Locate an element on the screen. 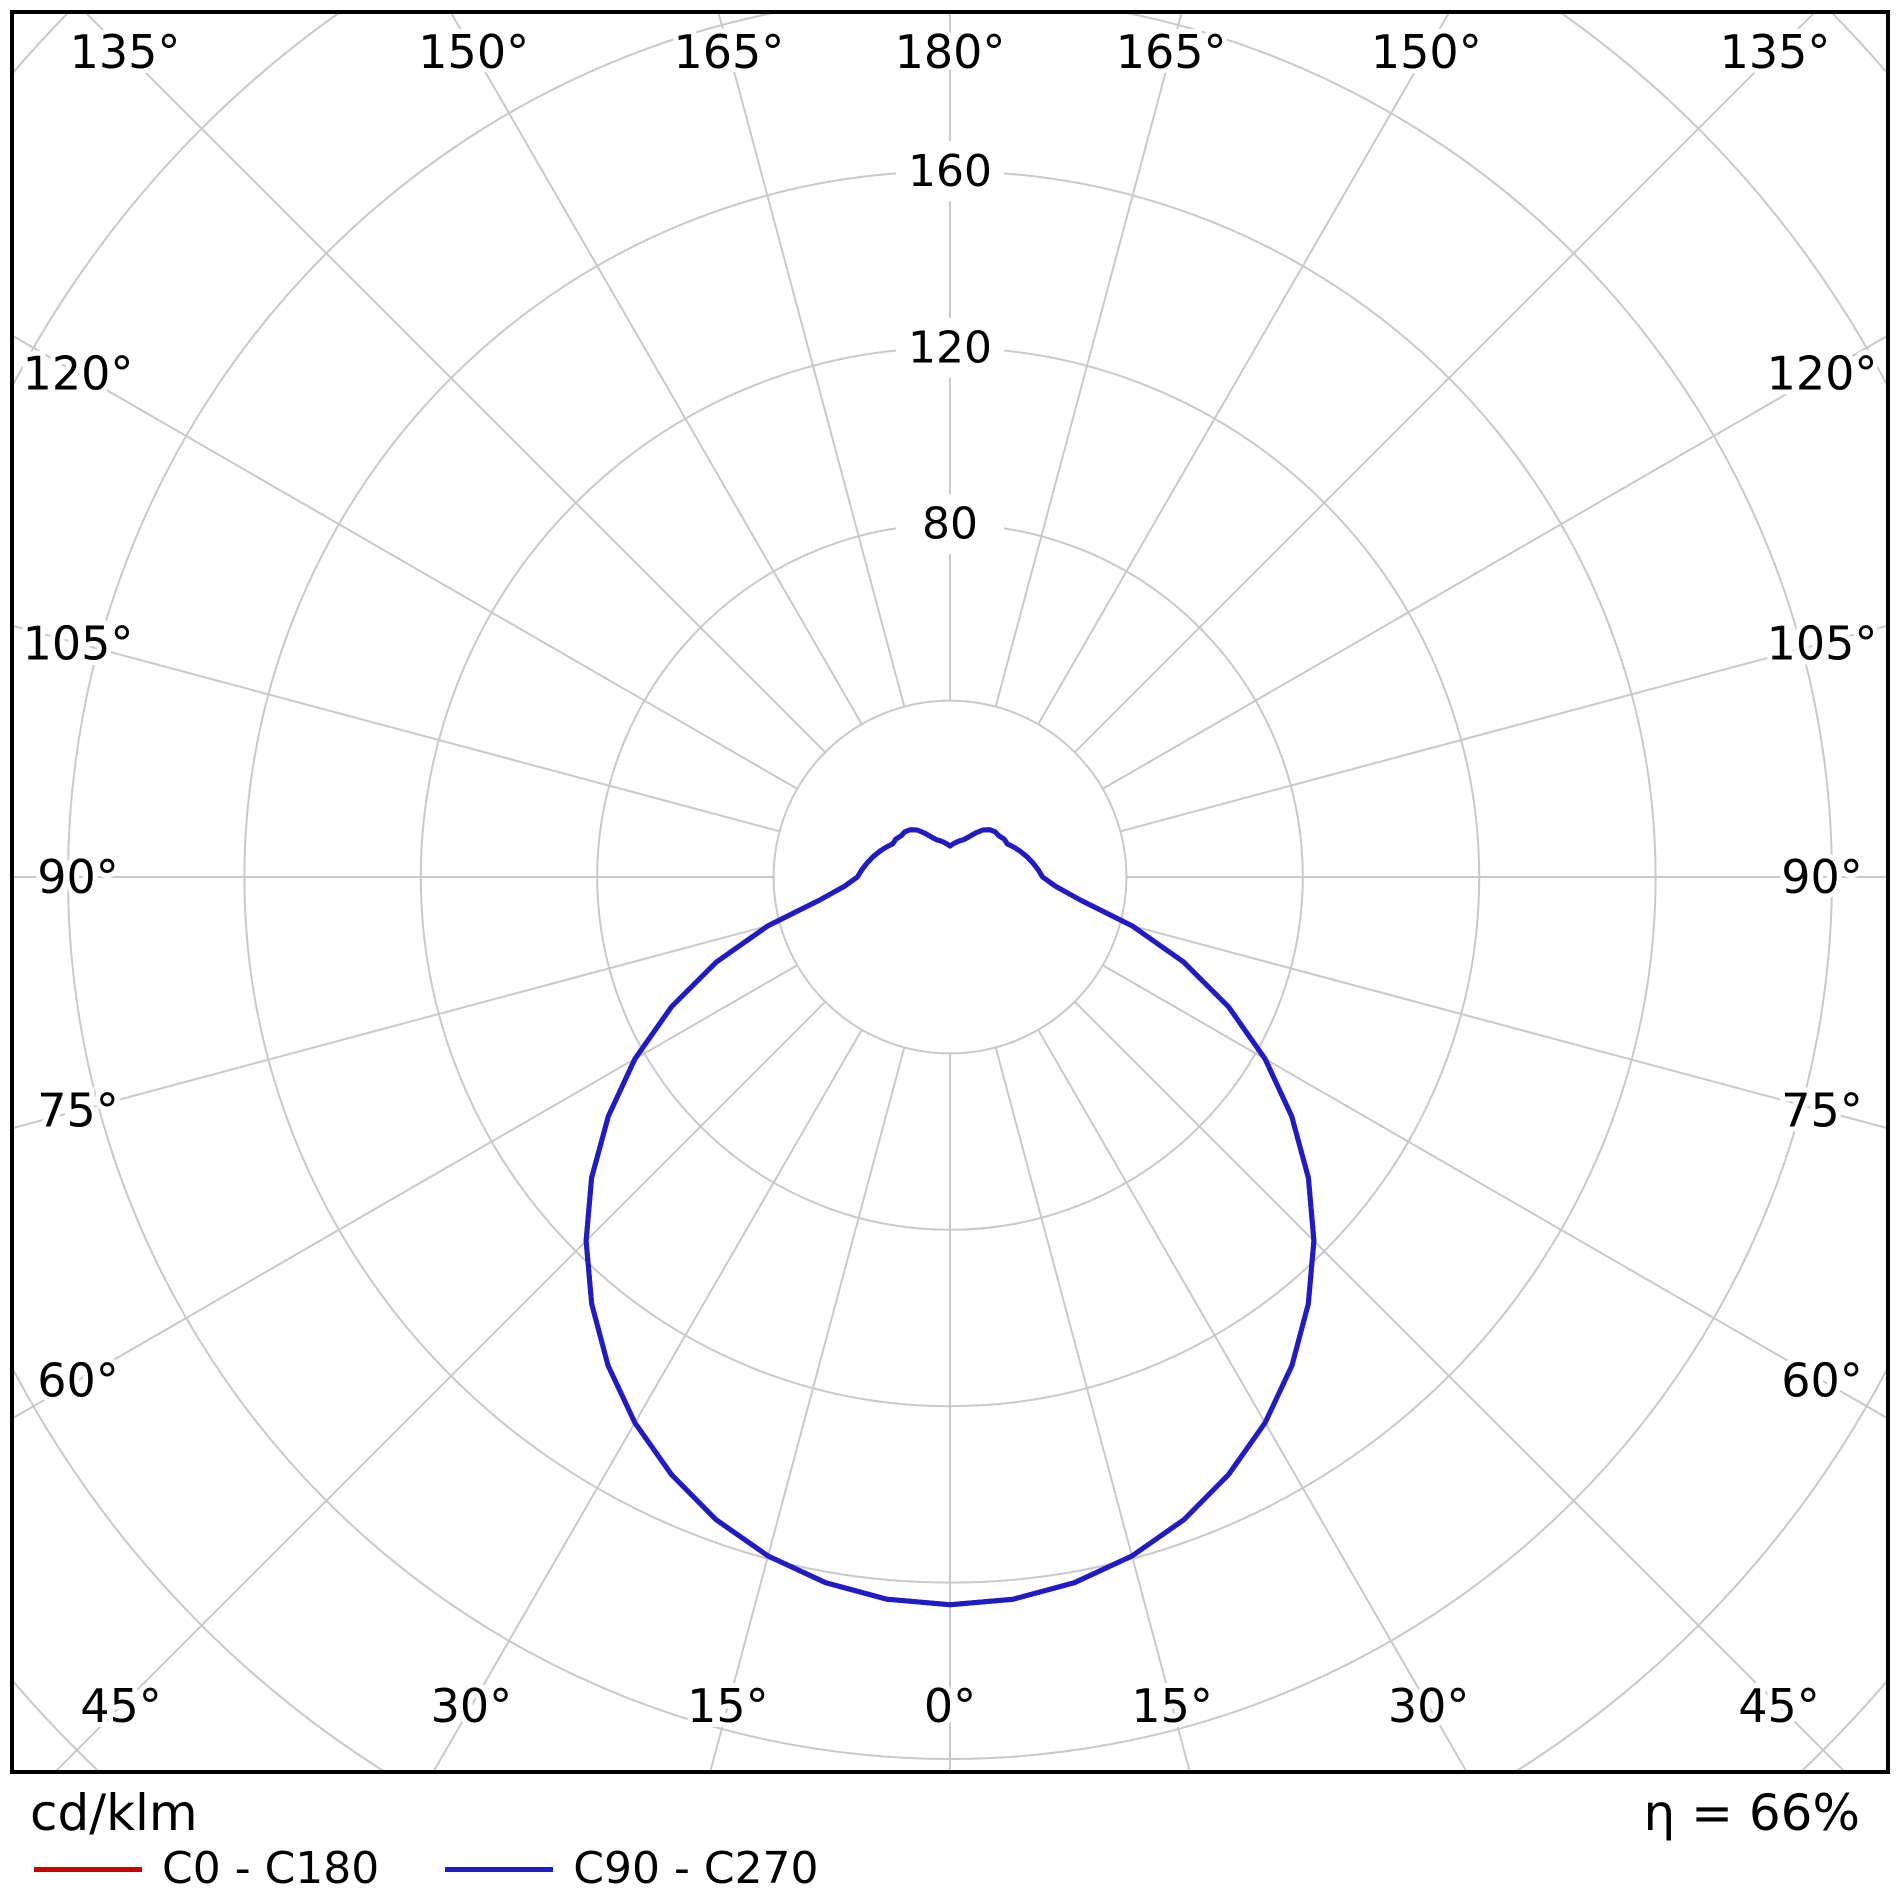  units-label: cd/klm is located at coordinates (114, 1813).